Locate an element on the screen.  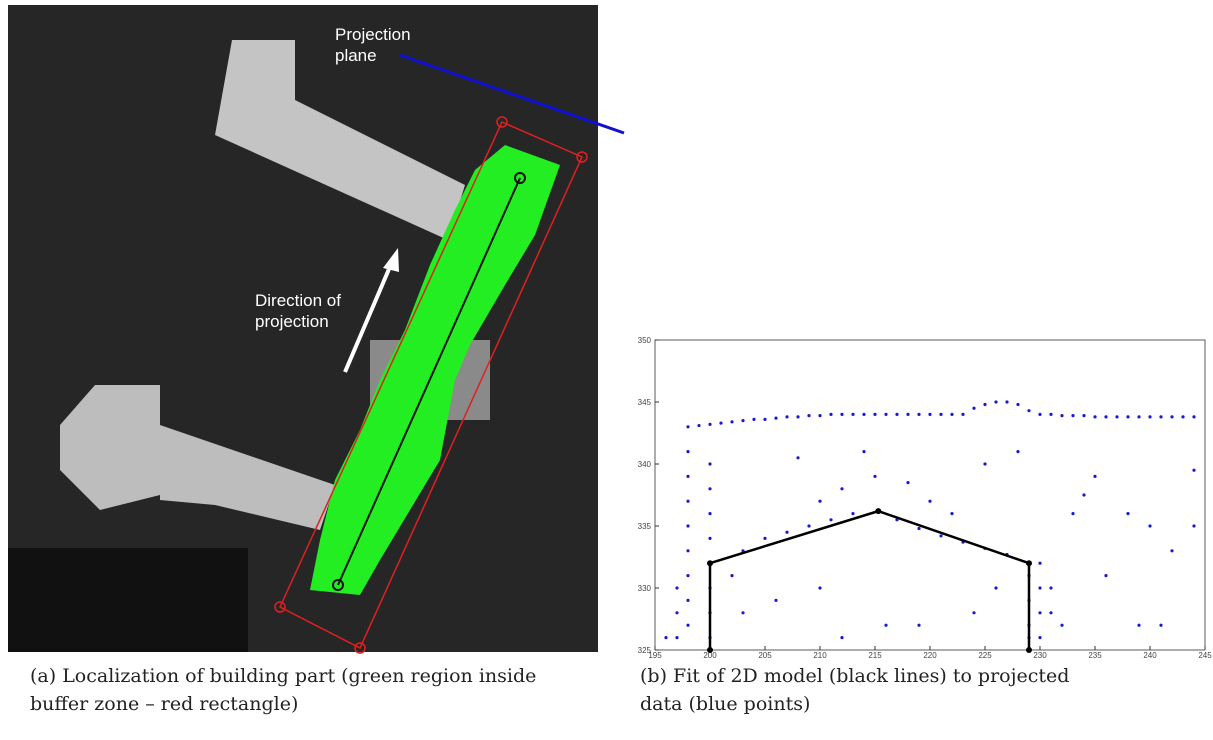
x-tick-label: 220 is located at coordinates (930, 655).